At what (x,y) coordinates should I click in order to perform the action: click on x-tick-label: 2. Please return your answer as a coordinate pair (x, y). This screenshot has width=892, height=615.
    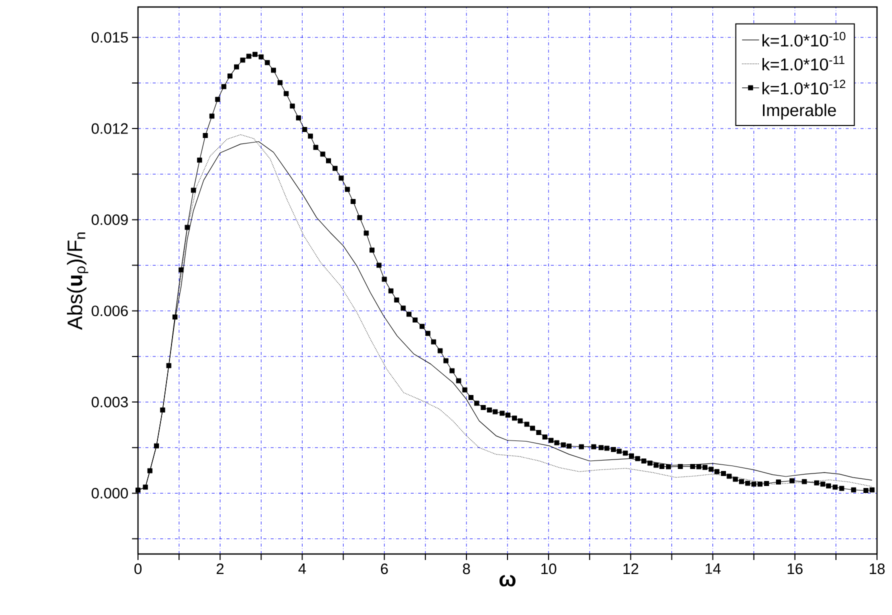
    Looking at the image, I should click on (220, 569).